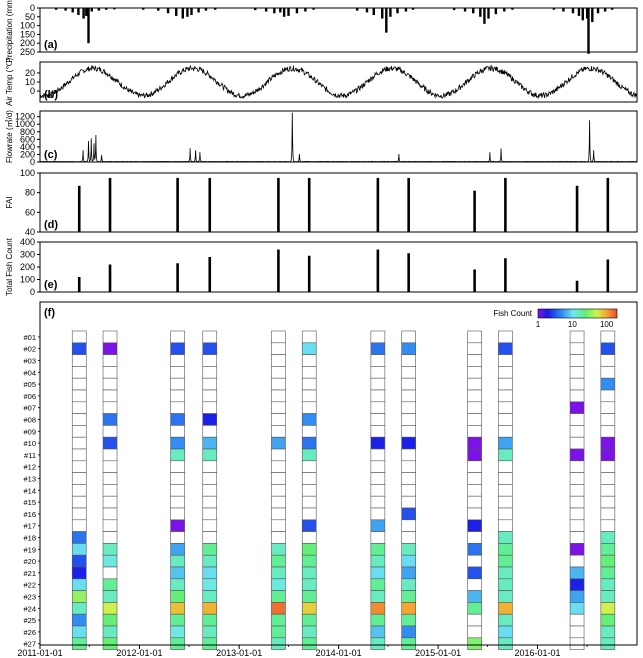  Describe the element at coordinates (29, 632) in the screenshot. I see `row-label: #26` at that location.